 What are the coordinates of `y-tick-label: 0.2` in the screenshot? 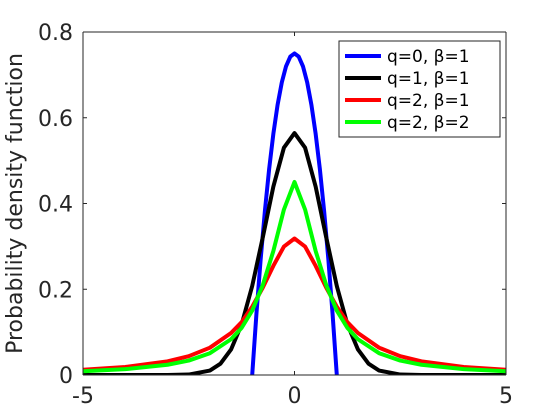 It's located at (55, 290).